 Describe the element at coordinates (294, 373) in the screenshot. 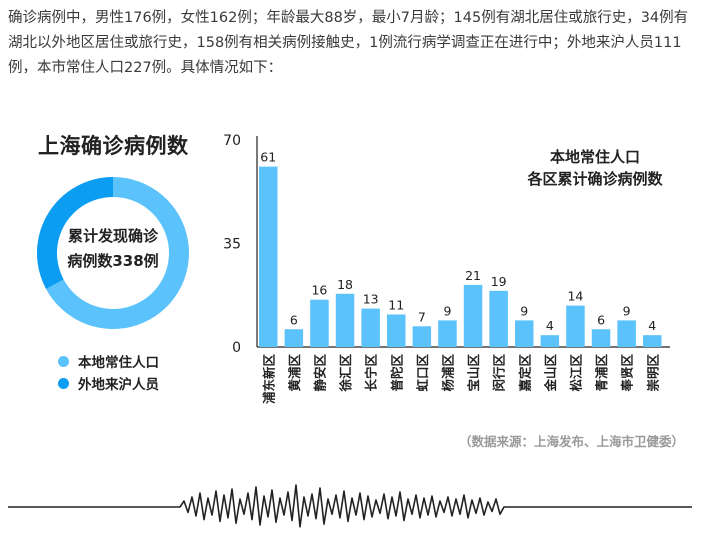

I see `category-label-1: 黄浦区` at that location.